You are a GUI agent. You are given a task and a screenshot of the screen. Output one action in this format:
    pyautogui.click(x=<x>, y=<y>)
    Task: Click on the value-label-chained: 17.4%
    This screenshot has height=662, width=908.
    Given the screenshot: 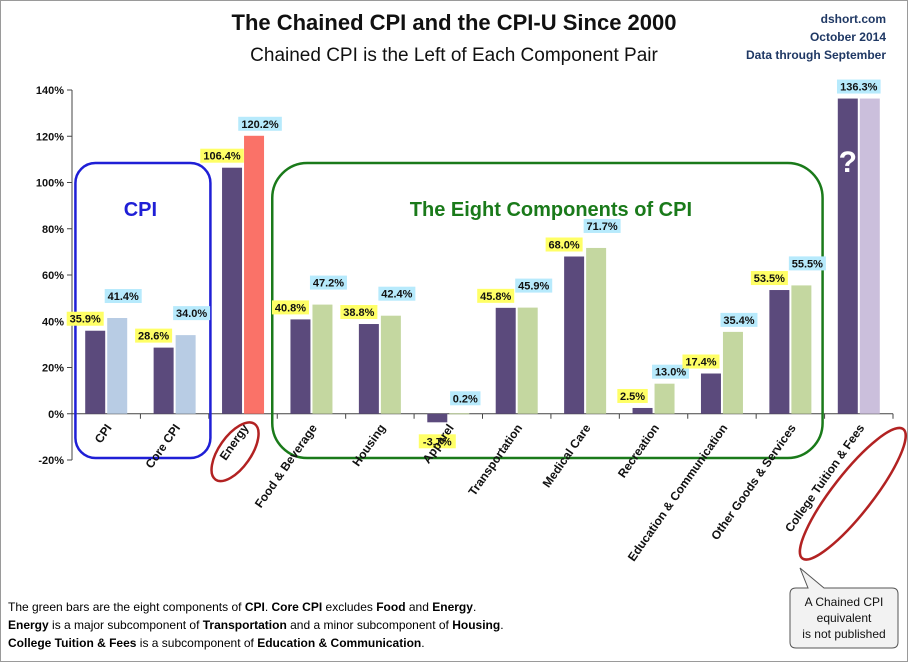 What is the action you would take?
    pyautogui.click(x=700, y=363)
    